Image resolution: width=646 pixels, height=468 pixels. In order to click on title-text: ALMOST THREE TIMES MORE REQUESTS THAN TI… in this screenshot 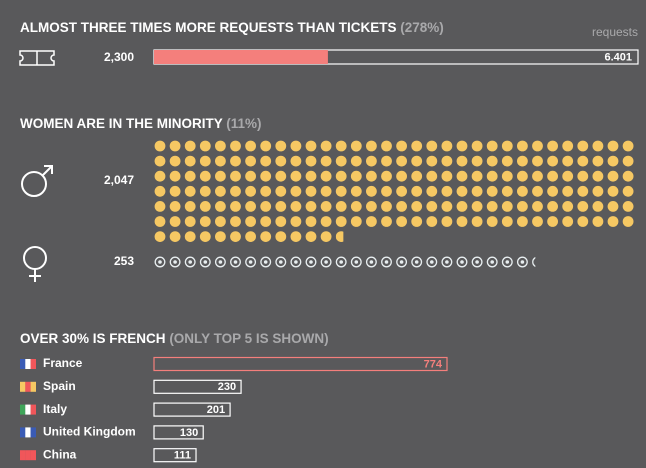, I will do `click(208, 27)`.